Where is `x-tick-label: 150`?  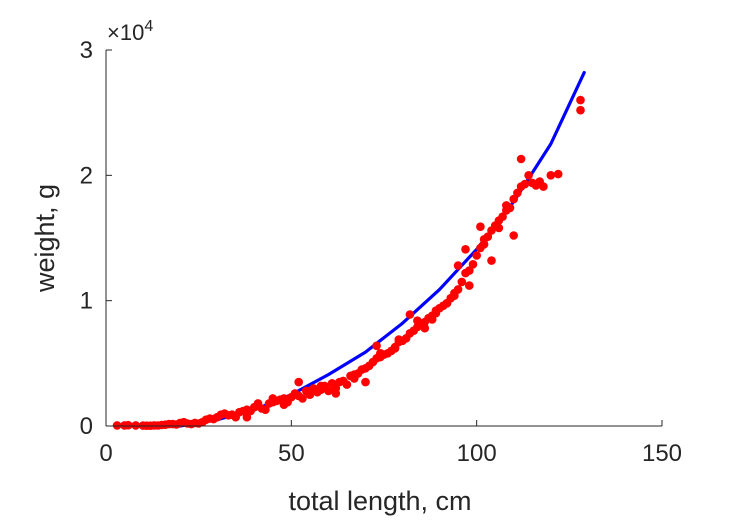 x-tick-label: 150 is located at coordinates (662, 453).